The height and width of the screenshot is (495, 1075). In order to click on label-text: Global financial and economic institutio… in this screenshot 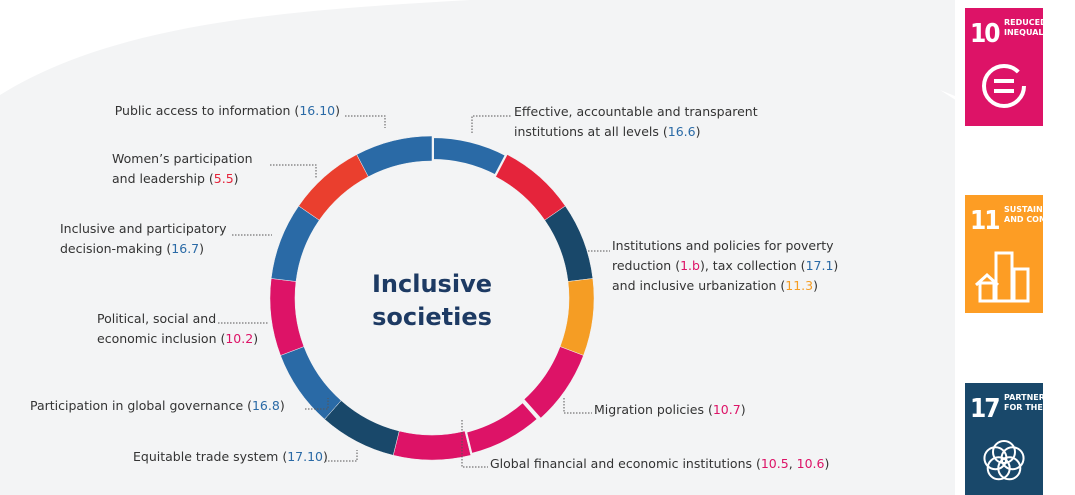, I will do `click(625, 463)`.